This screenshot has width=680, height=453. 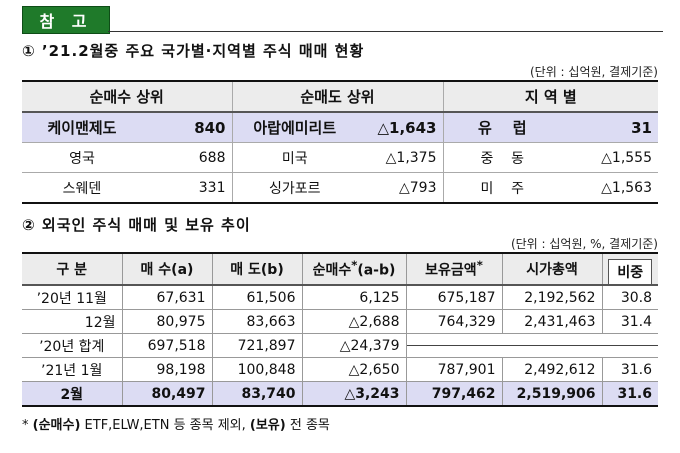 What do you see at coordinates (193, 51) in the screenshot?
I see `section1-title: ① ’21.2월중 주요 국가별·지역별 주식 매매 현황` at bounding box center [193, 51].